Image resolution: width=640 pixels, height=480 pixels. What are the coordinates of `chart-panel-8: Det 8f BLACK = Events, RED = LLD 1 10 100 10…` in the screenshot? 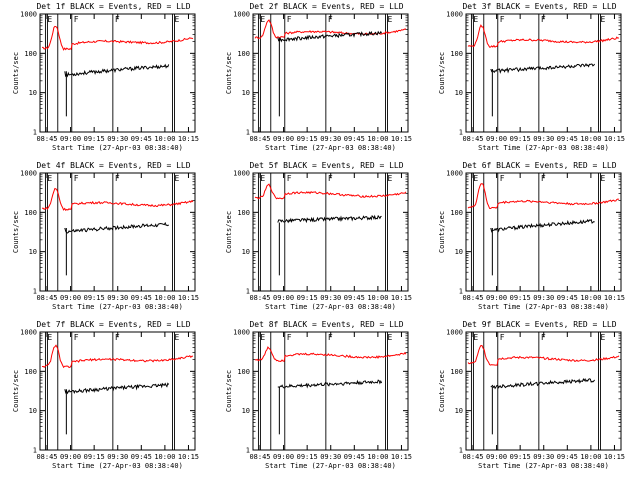 It's located at (318, 395).